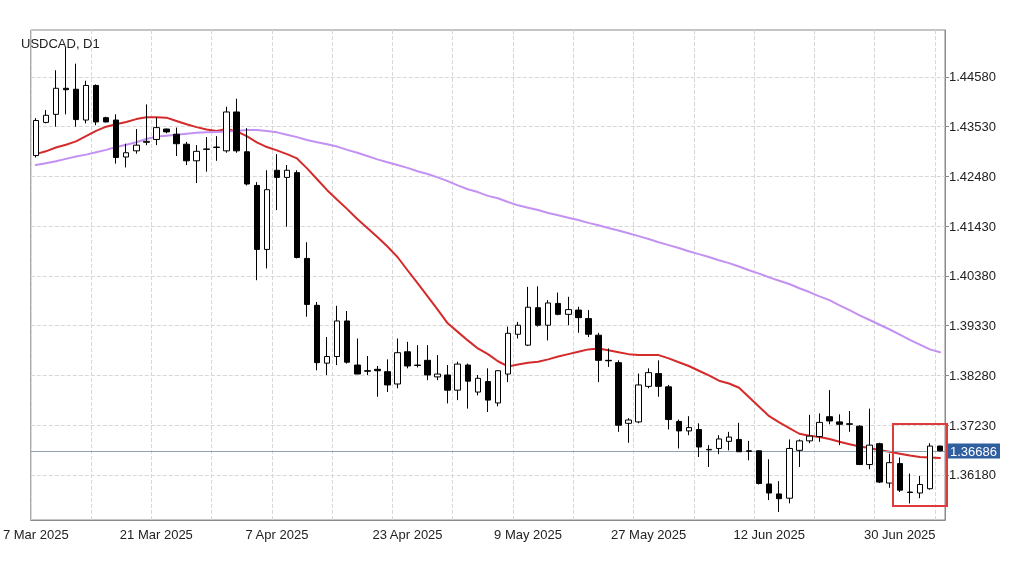 This screenshot has height=576, width=1024. Describe the element at coordinates (973, 451) in the screenshot. I see `ref-line-label: 1.36686` at that location.